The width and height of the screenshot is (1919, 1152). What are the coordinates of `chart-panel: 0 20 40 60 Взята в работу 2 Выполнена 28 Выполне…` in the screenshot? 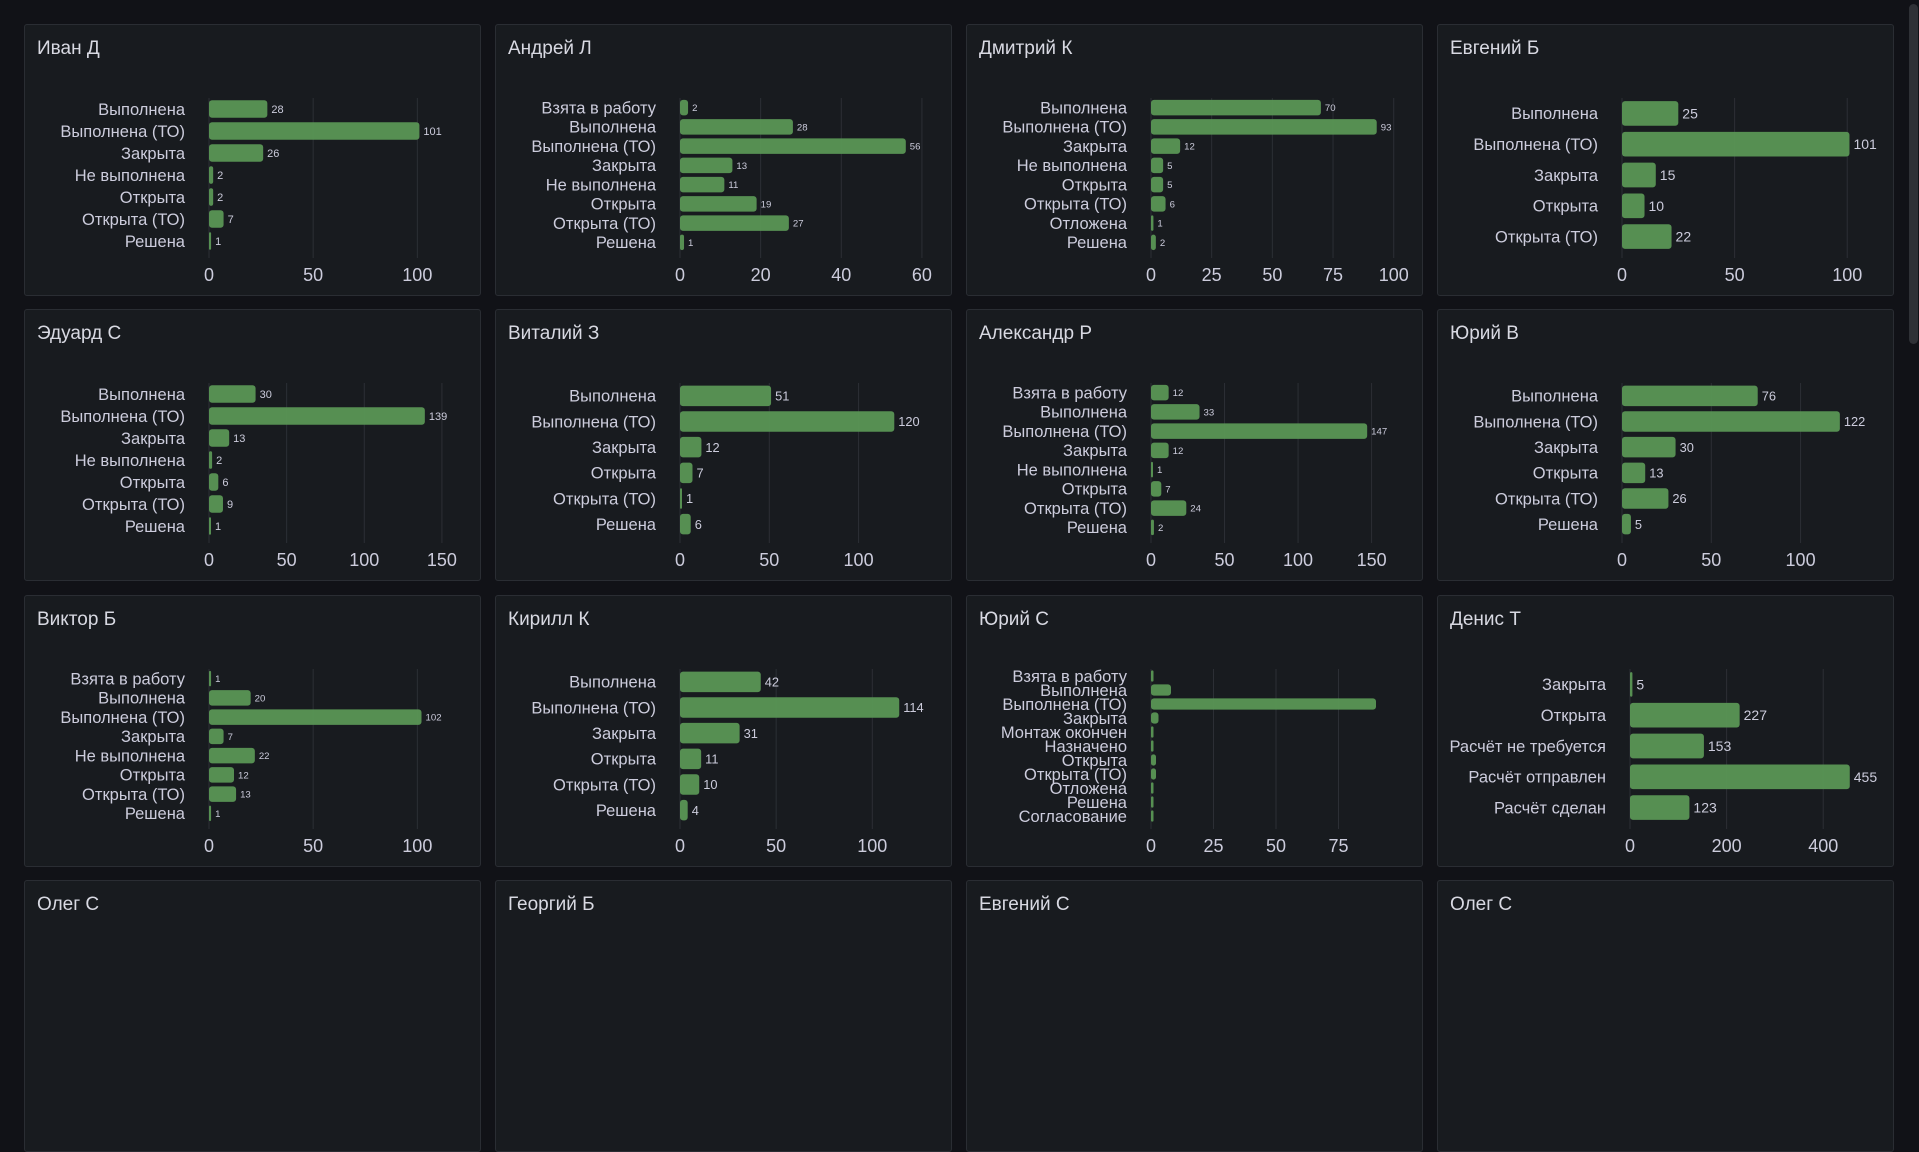 It's located at (723, 160).